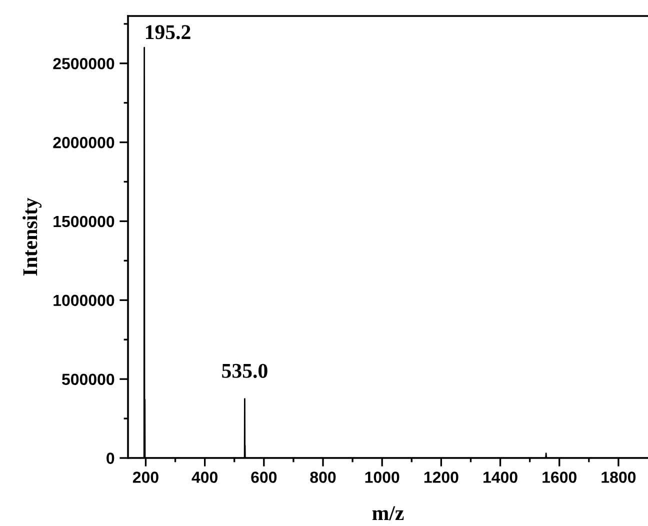  I want to click on y-tick-label: 1000000, so click(84, 300).